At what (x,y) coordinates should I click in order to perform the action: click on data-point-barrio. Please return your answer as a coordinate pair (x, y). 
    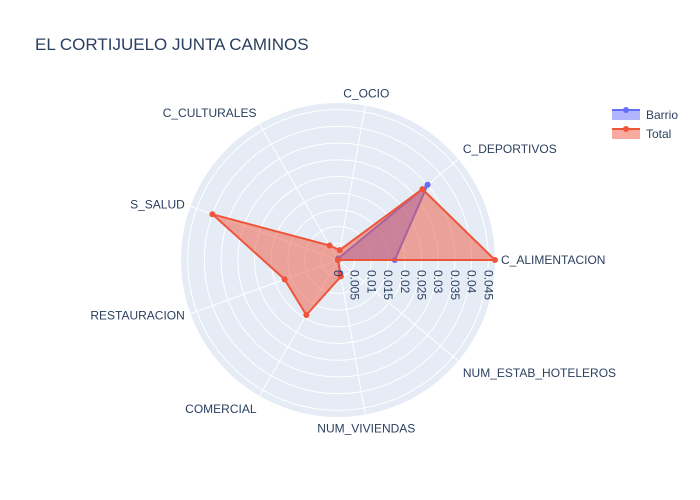
    Looking at the image, I should click on (427, 184).